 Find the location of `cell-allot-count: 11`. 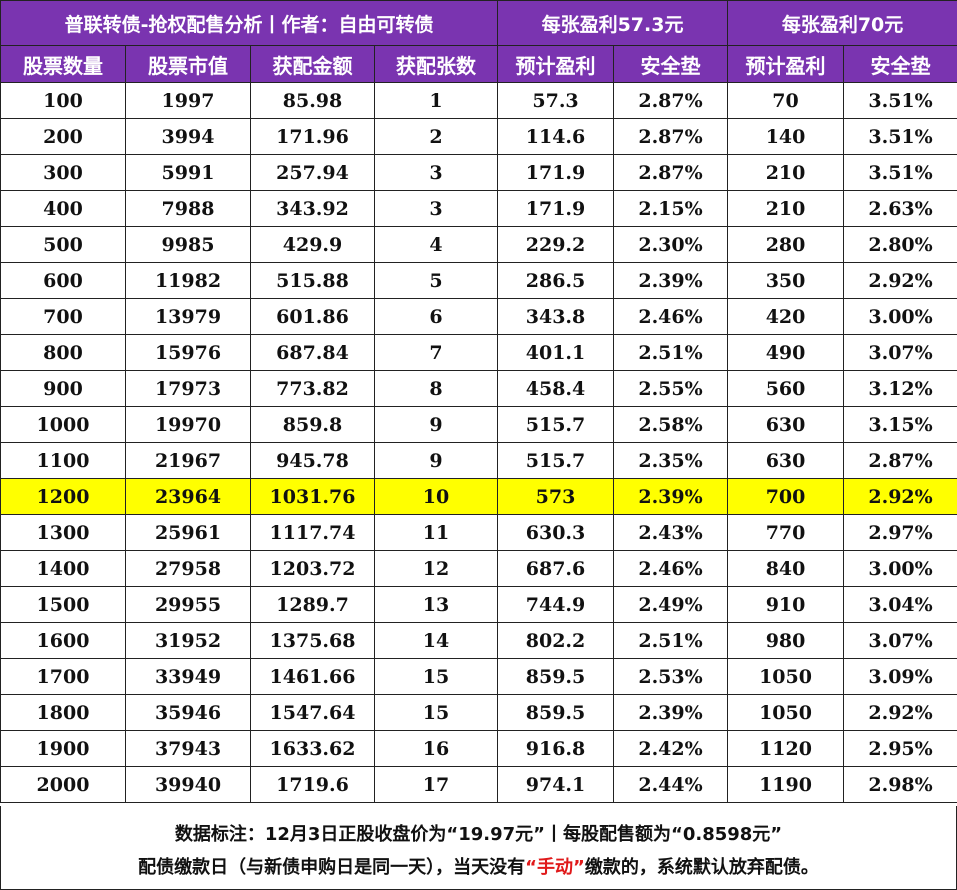

cell-allot-count: 11 is located at coordinates (436, 532).